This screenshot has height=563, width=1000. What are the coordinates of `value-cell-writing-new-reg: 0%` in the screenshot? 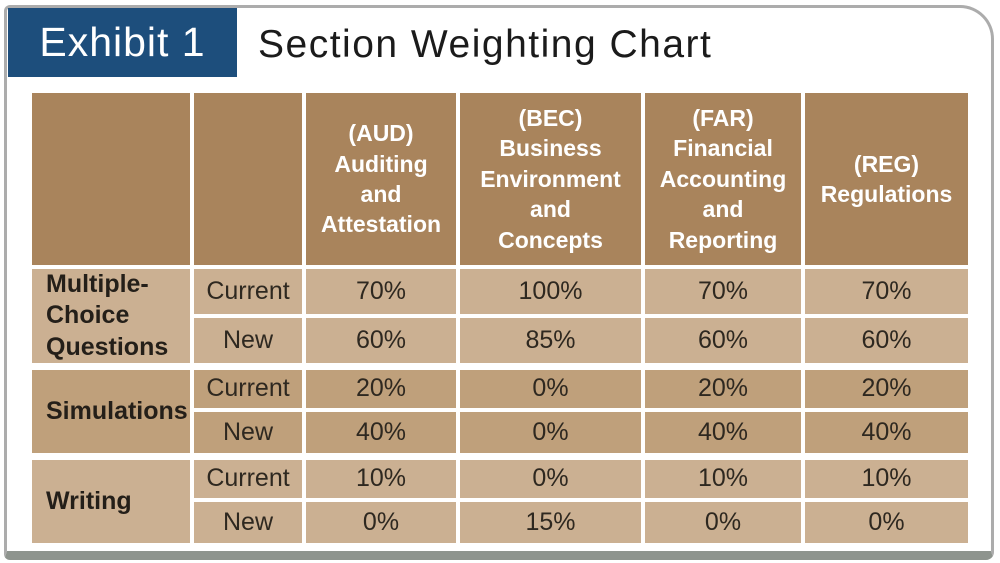 It's located at (886, 522).